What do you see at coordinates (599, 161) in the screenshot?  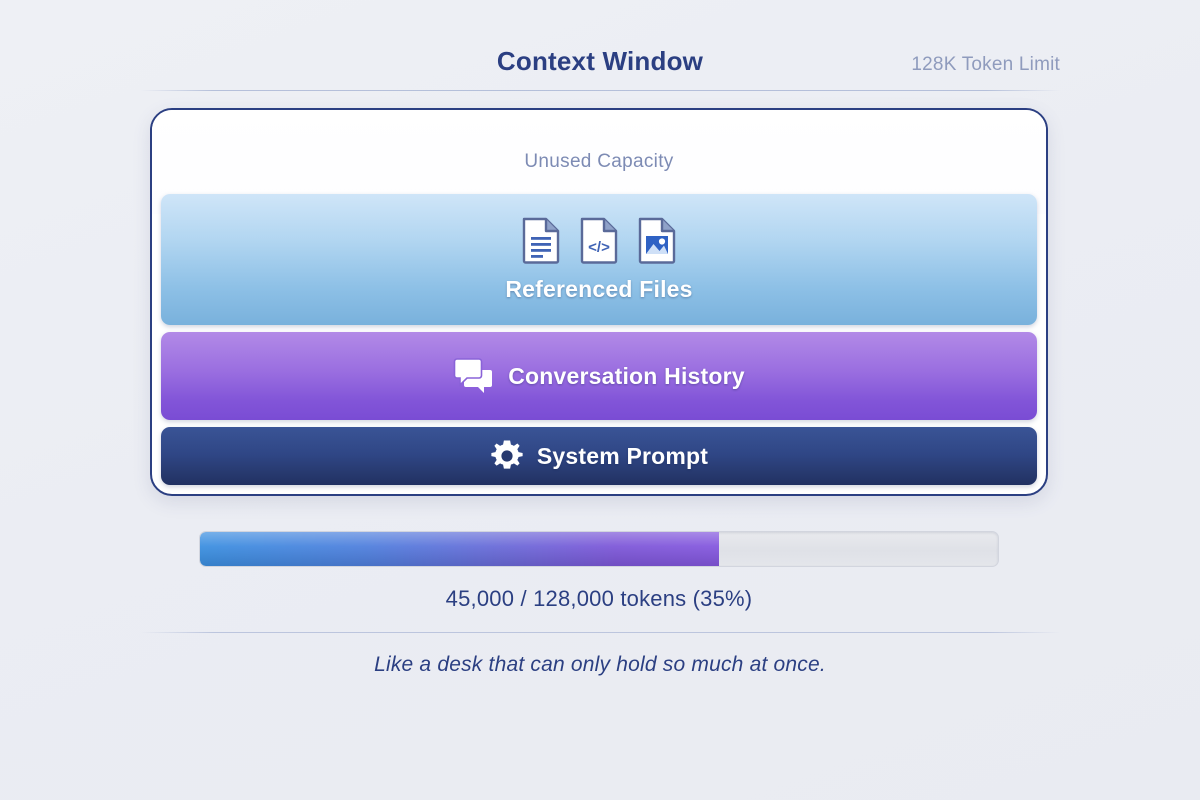 I see `unused-capacity-label: Unused Capacity` at bounding box center [599, 161].